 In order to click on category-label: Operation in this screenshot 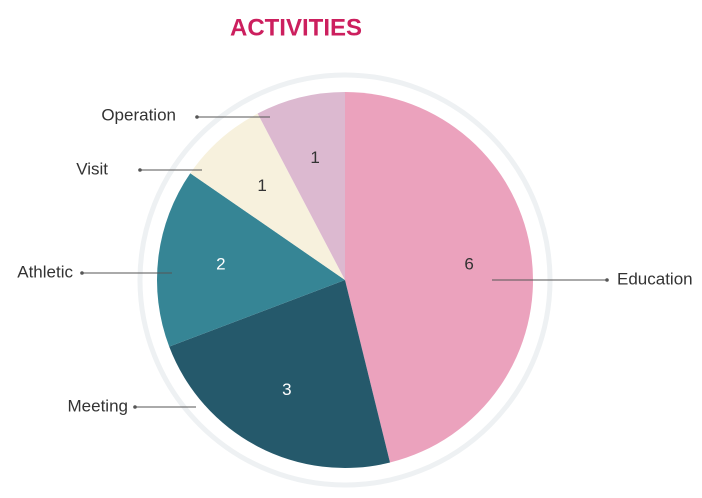, I will do `click(138, 114)`.